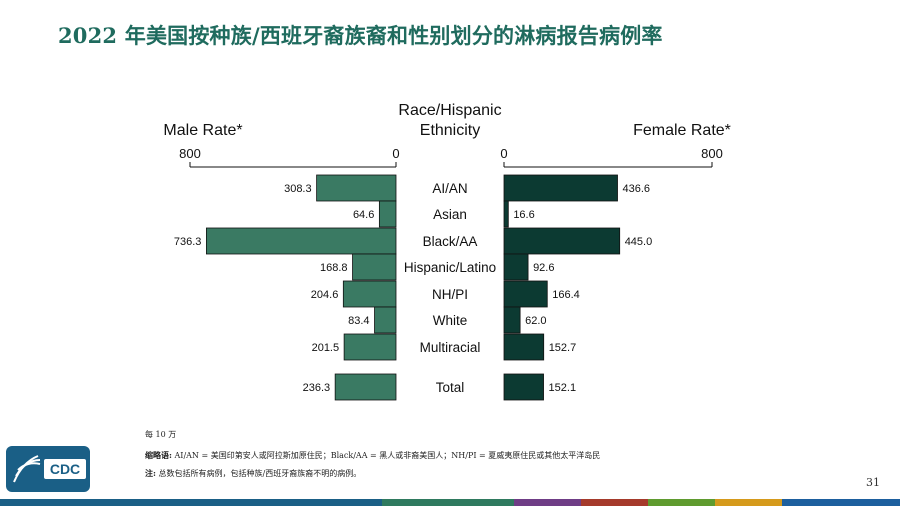 The image size is (900, 506). I want to click on female-series-label: Female Rate*, so click(682, 130).